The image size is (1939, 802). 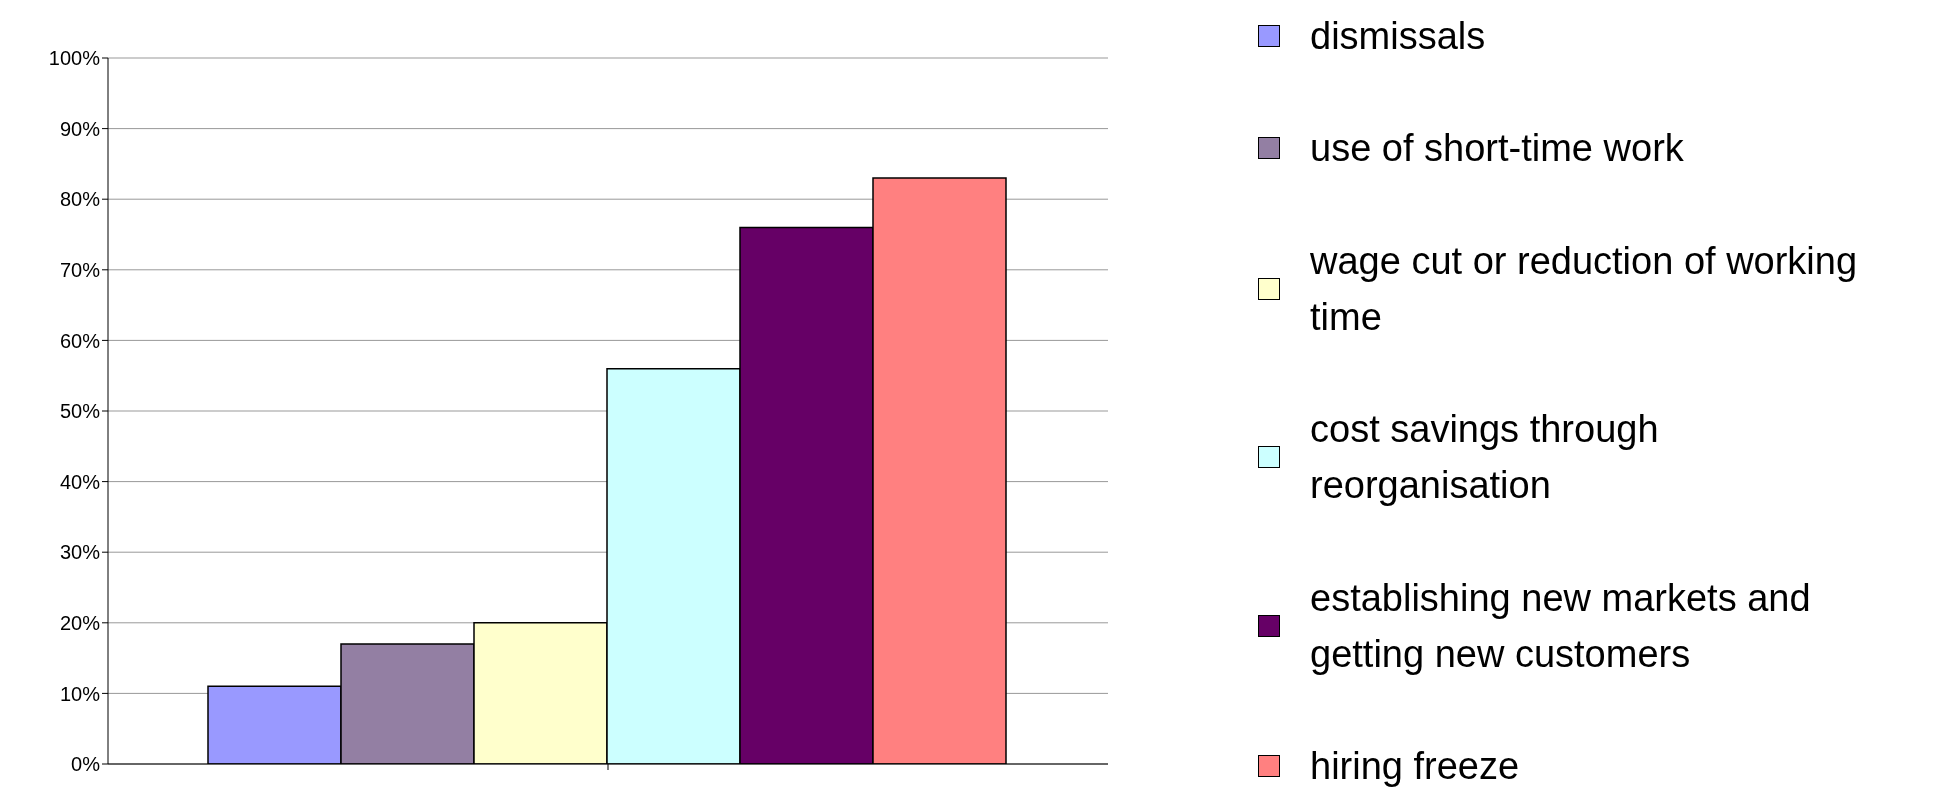 What do you see at coordinates (86, 764) in the screenshot?
I see `y-tick-label: 0%` at bounding box center [86, 764].